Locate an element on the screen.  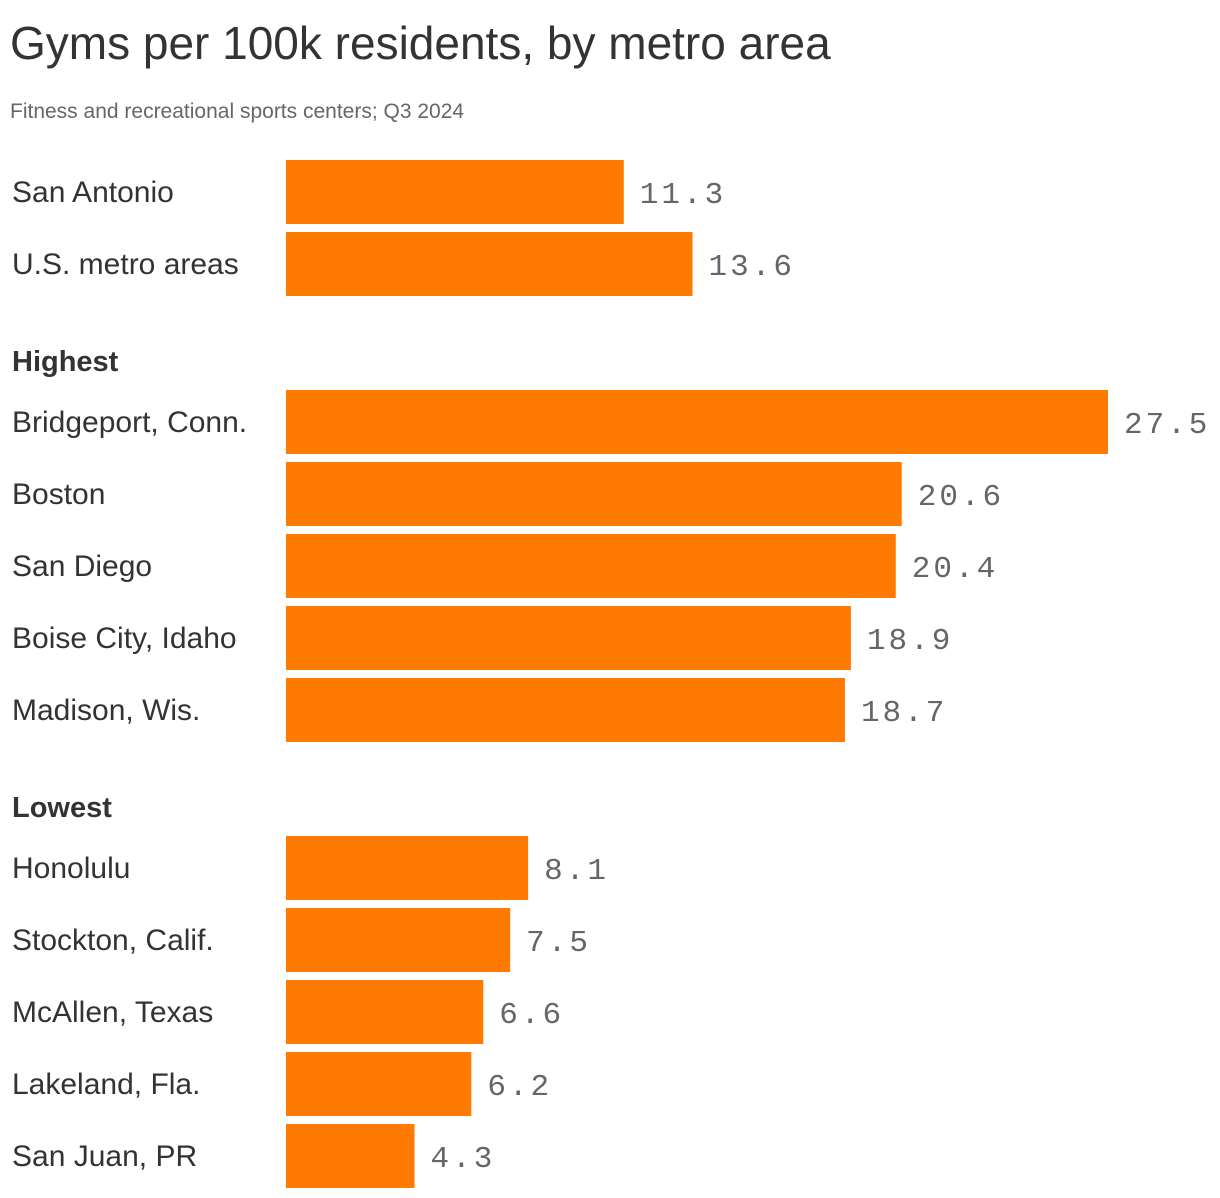
category-label: San Antonio is located at coordinates (93, 192).